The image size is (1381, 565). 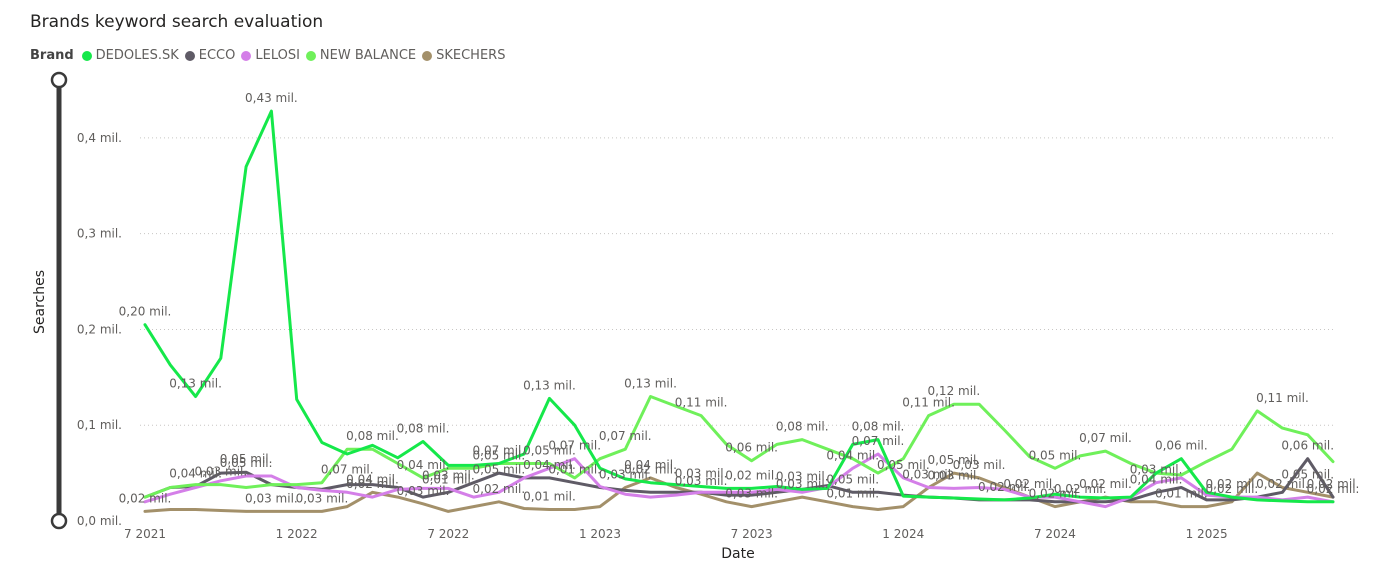 I want to click on y-tick-label: 0,2 mil., so click(x=99, y=329).